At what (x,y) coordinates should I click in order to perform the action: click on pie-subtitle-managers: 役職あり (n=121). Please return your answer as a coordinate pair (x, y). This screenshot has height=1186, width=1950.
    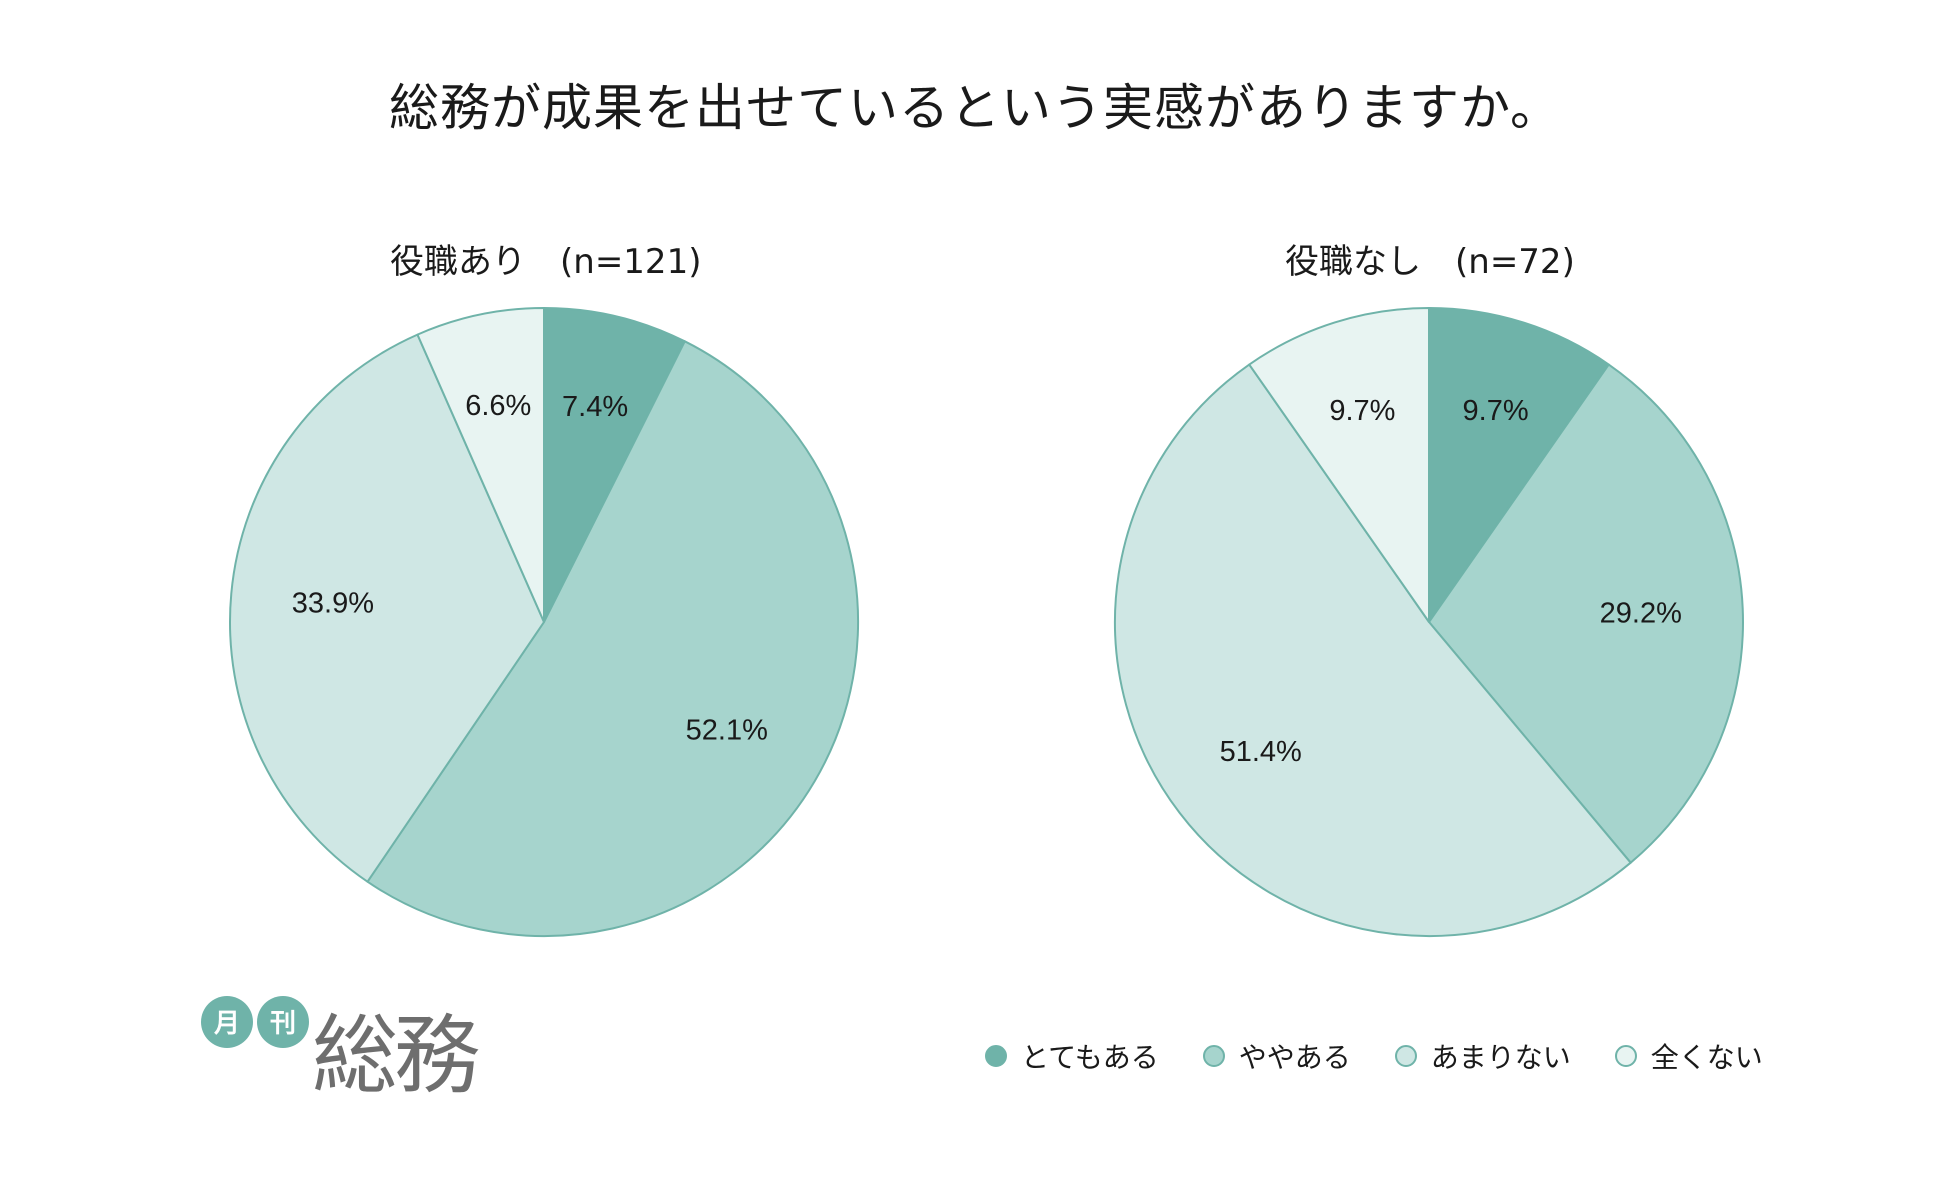
    Looking at the image, I should click on (546, 262).